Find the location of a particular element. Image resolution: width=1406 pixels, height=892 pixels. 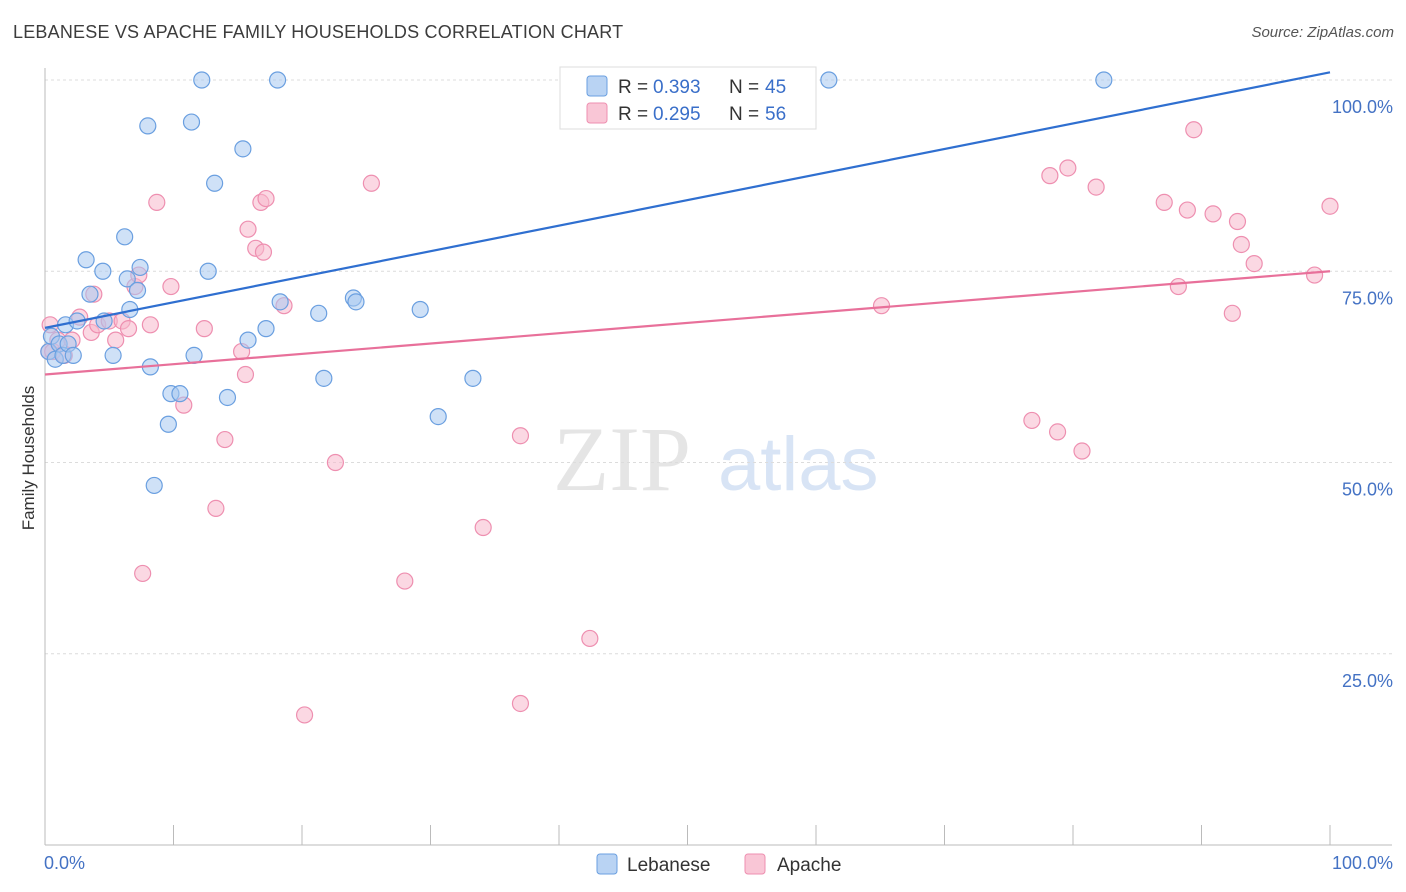

x-tick-label-right: 100.0% is located at coordinates (1362, 863).